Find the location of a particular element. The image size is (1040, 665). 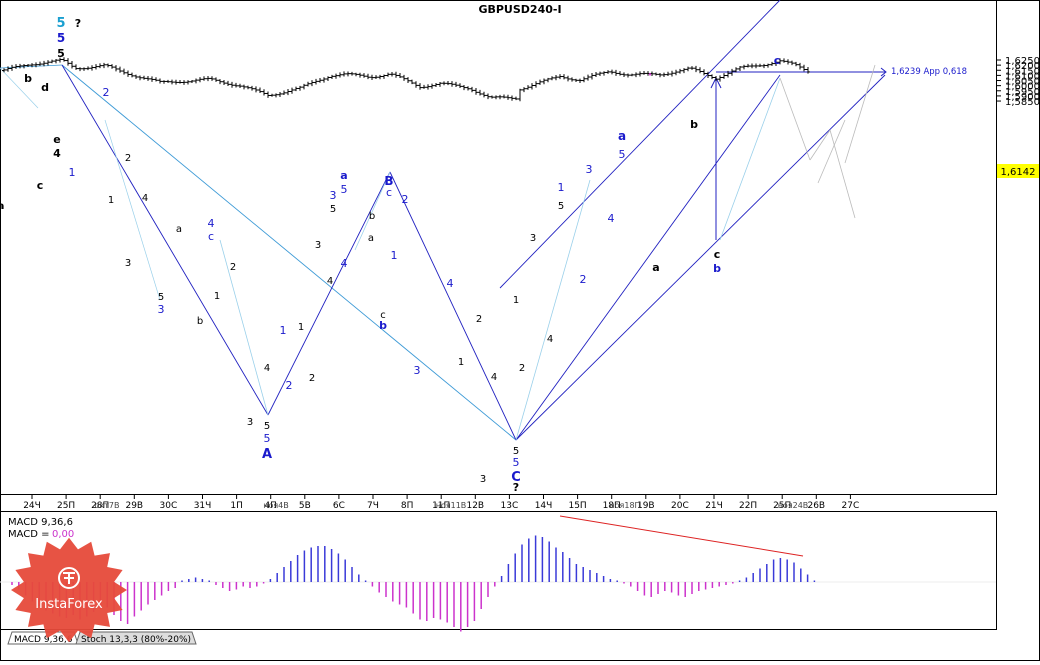

wave-label: e is located at coordinates (56, 139).